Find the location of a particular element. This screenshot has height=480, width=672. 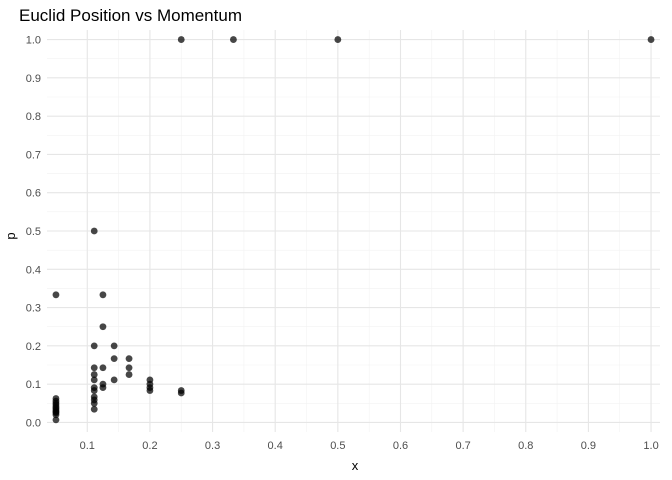

x-tick-label: 0.6 is located at coordinates (400, 446).